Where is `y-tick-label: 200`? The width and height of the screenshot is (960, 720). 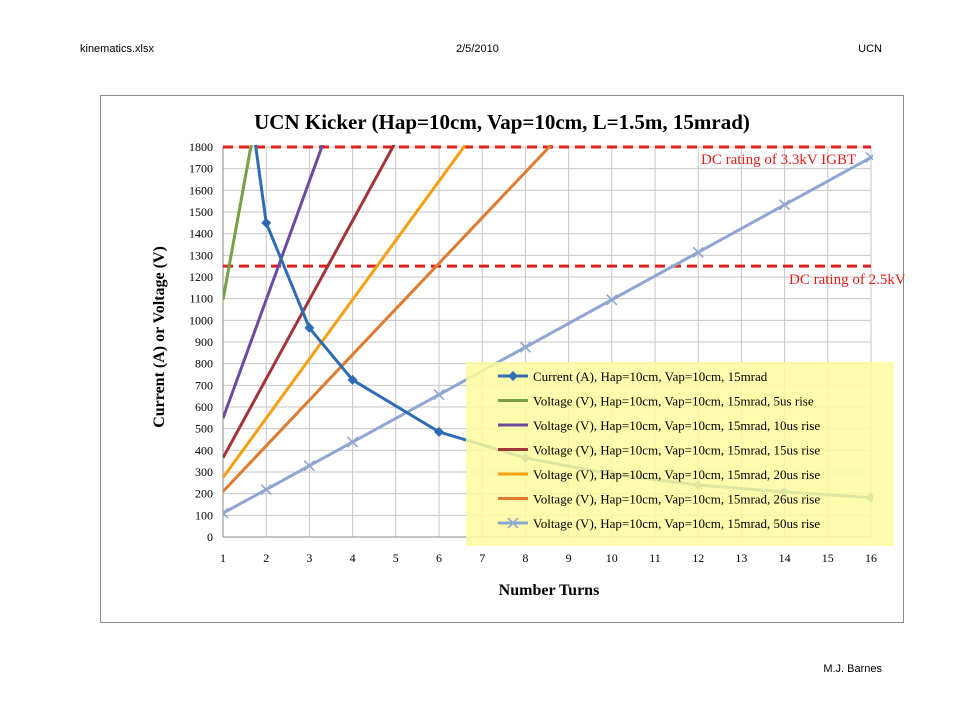
y-tick-label: 200 is located at coordinates (204, 494).